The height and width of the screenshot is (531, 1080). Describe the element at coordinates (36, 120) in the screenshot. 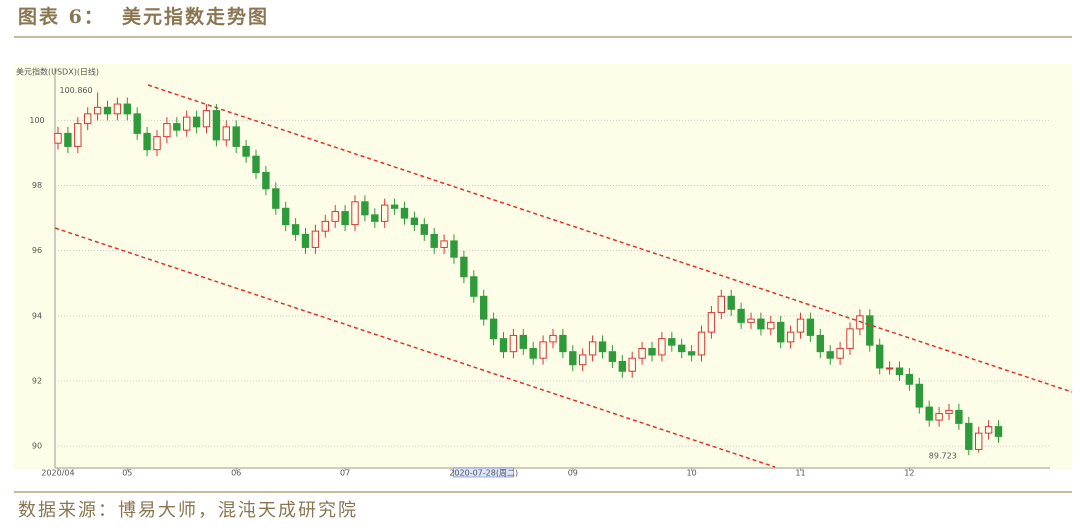

I see `y-tick-label: 100` at that location.